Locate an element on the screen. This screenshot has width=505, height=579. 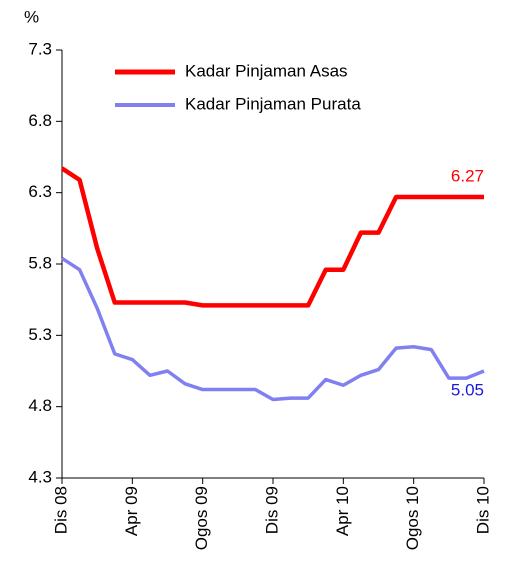
y-axis-label: % is located at coordinates (31, 16).